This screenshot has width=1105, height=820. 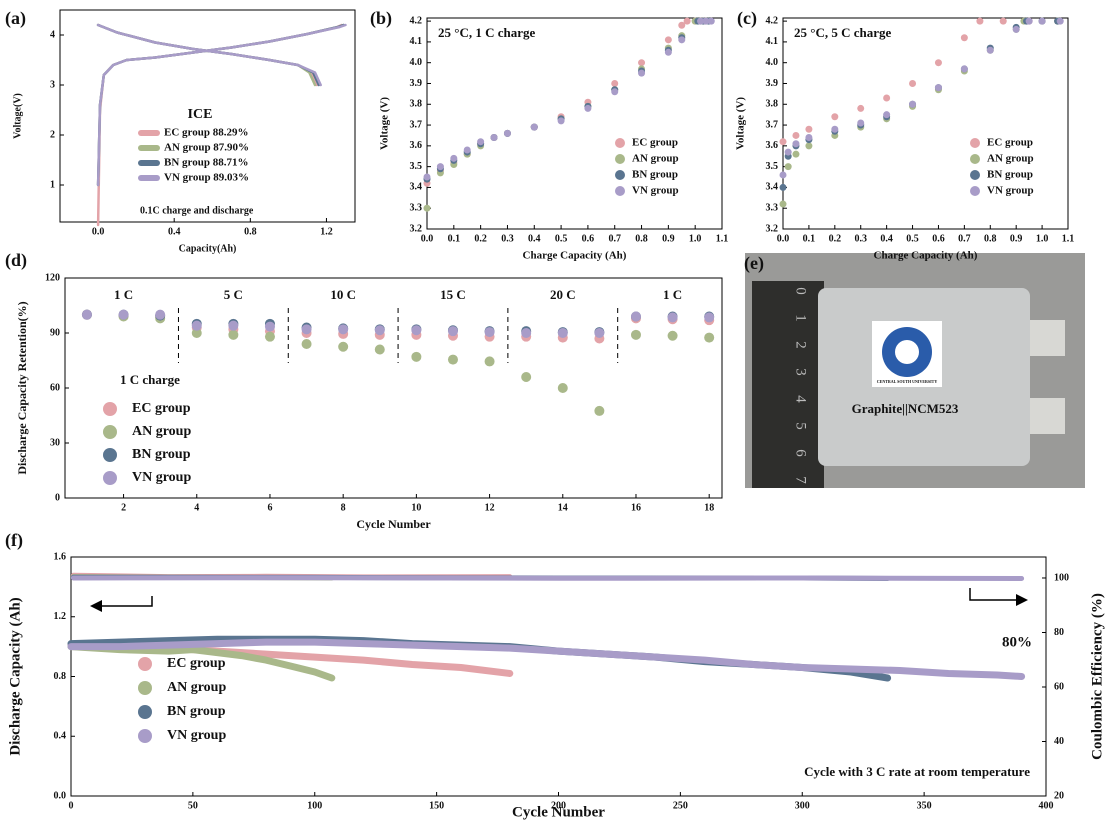 What do you see at coordinates (1059, 741) in the screenshot?
I see `y2-tick-label: 40` at bounding box center [1059, 741].